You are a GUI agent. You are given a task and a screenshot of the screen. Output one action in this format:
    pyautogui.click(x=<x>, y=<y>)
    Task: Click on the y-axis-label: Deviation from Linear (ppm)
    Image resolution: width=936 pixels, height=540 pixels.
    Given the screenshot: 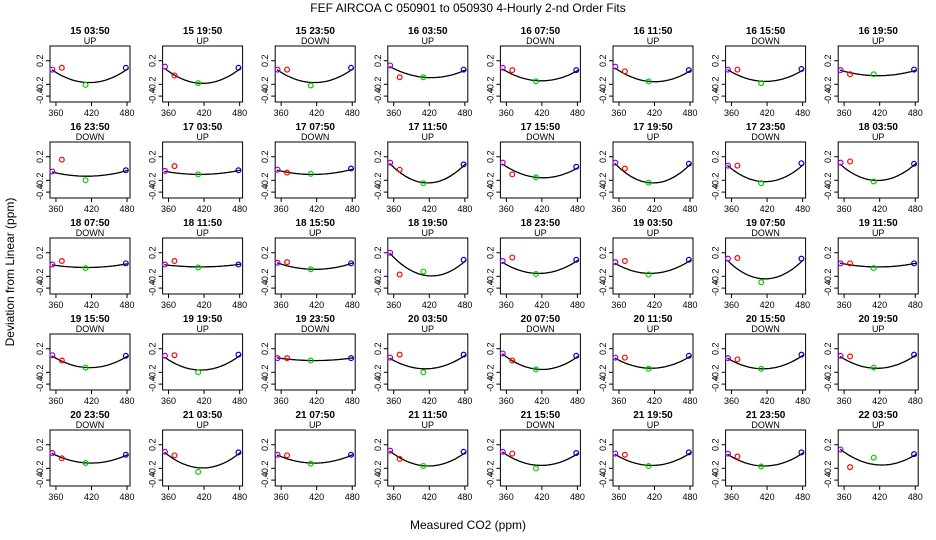 What is the action you would take?
    pyautogui.click(x=10, y=272)
    